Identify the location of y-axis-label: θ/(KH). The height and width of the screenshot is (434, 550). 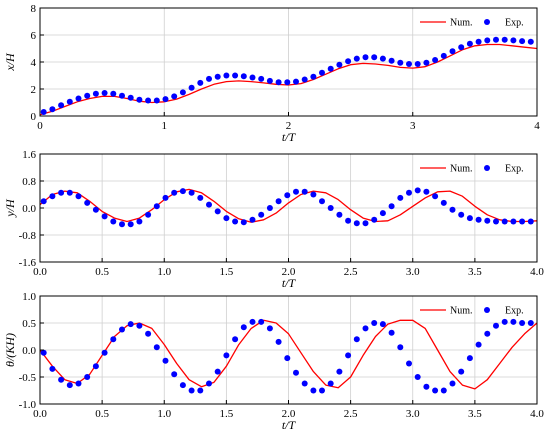
(10, 350).